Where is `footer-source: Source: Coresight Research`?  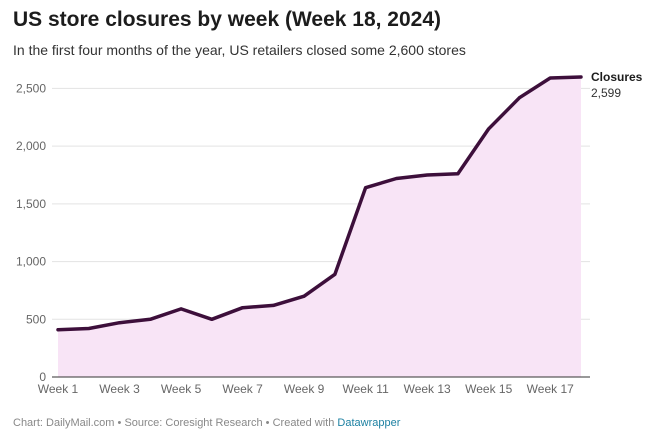 footer-source: Source: Coresight Research is located at coordinates (193, 423).